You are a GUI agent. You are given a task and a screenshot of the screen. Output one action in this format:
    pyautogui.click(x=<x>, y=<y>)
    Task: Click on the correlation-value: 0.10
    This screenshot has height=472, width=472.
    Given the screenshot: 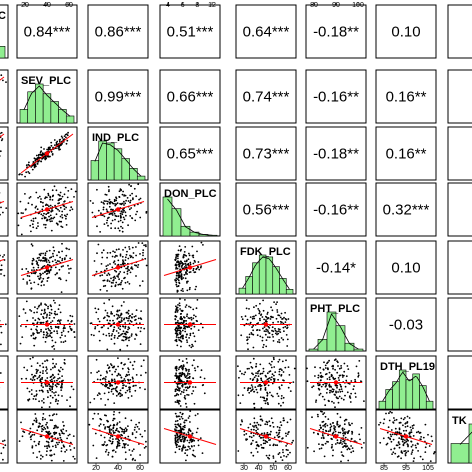 What is the action you would take?
    pyautogui.click(x=405, y=268)
    